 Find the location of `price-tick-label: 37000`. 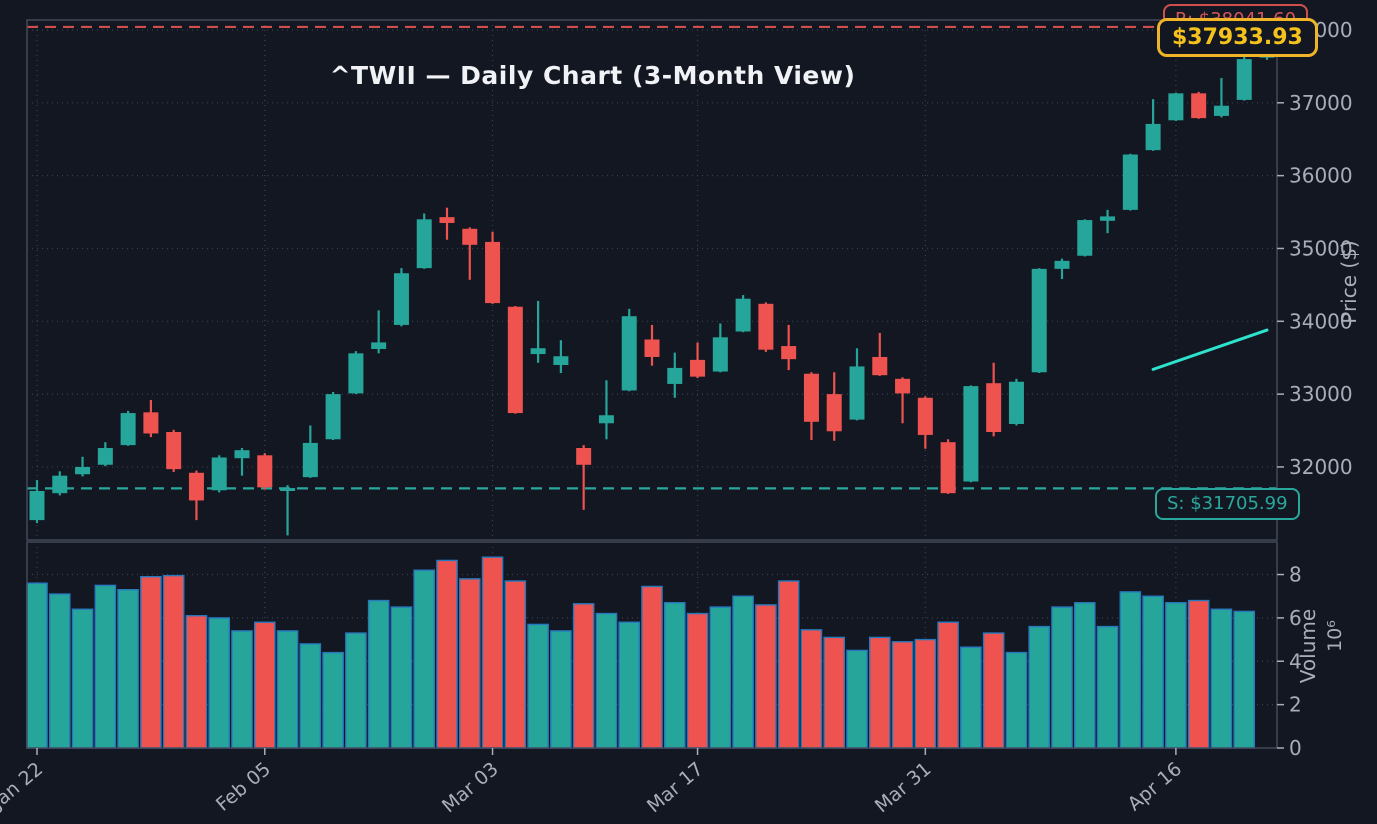

price-tick-label: 37000 is located at coordinates (1321, 103).